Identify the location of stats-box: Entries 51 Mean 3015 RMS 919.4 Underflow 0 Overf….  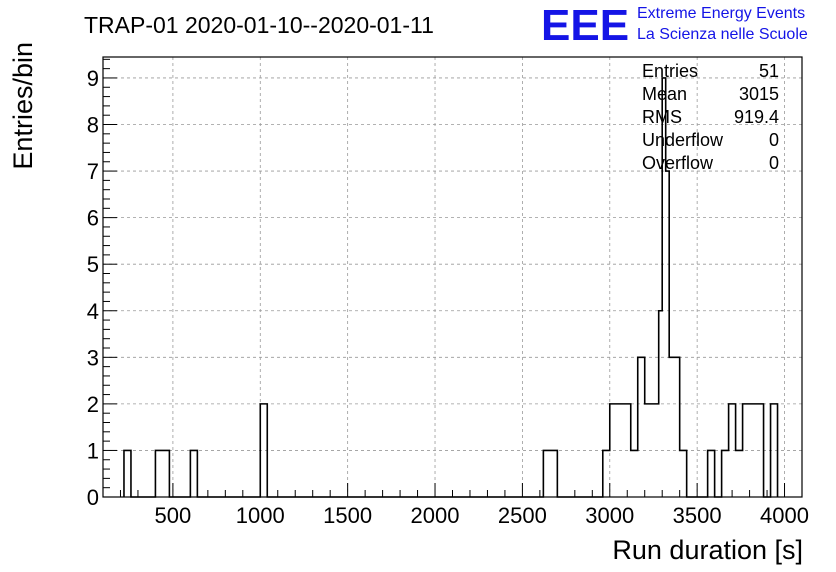
(710, 117).